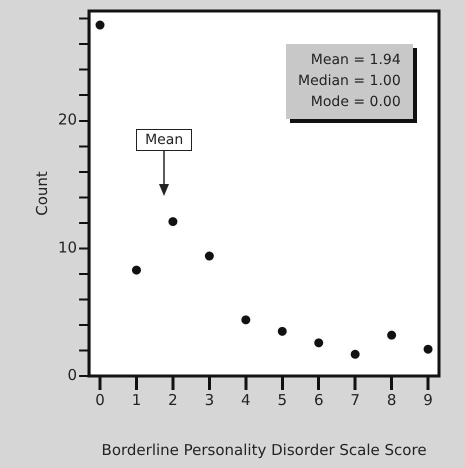 The width and height of the screenshot is (465, 468). I want to click on annotation: Median = 1.00, so click(349, 81).